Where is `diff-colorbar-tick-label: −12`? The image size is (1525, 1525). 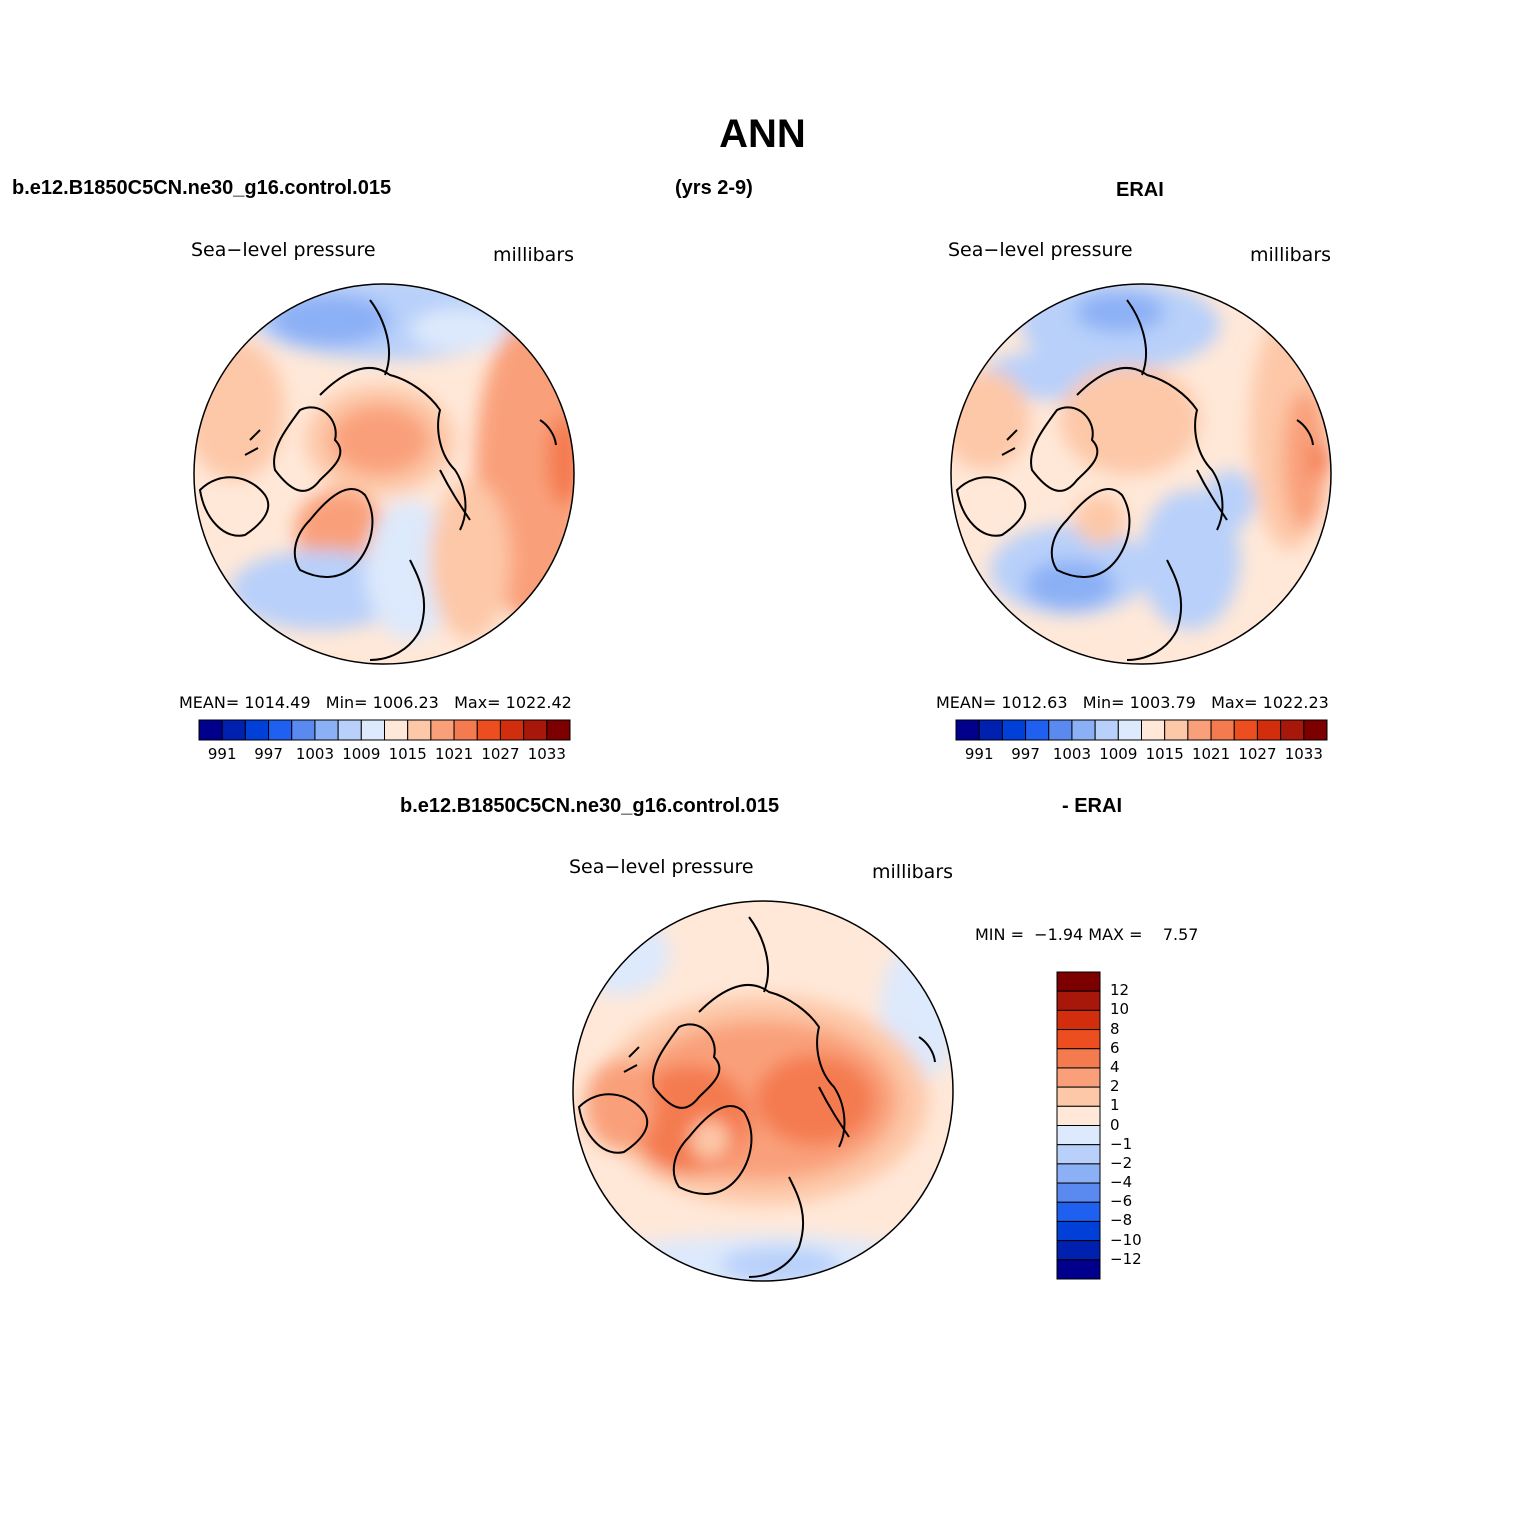 diff-colorbar-tick-label: −12 is located at coordinates (1126, 1258).